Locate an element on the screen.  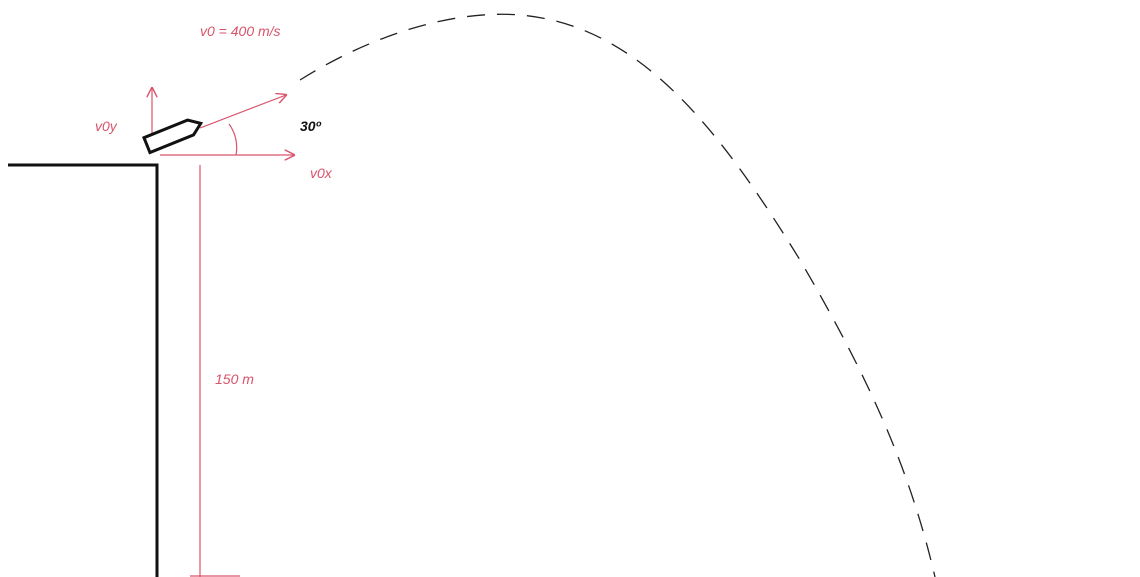
angle-label: 30º is located at coordinates (311, 126).